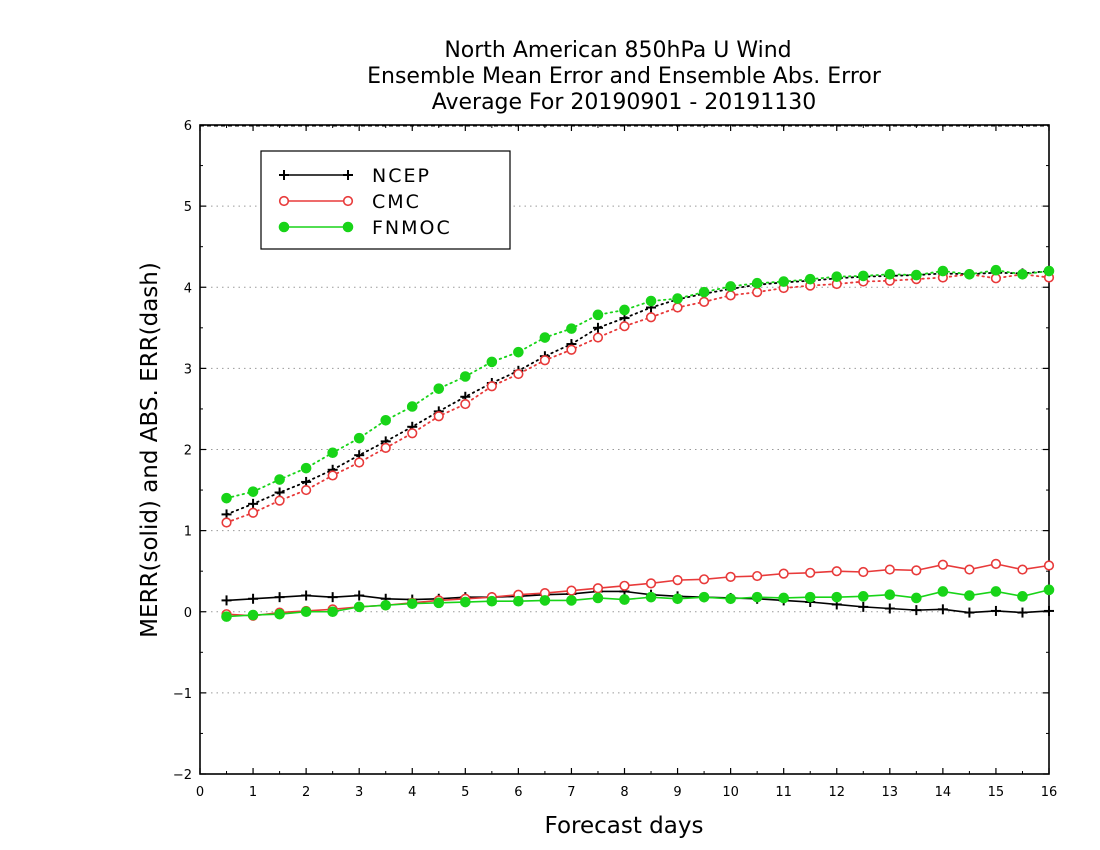 This screenshot has width=1100, height=850. I want to click on y-tick-label: 2, so click(188, 451).